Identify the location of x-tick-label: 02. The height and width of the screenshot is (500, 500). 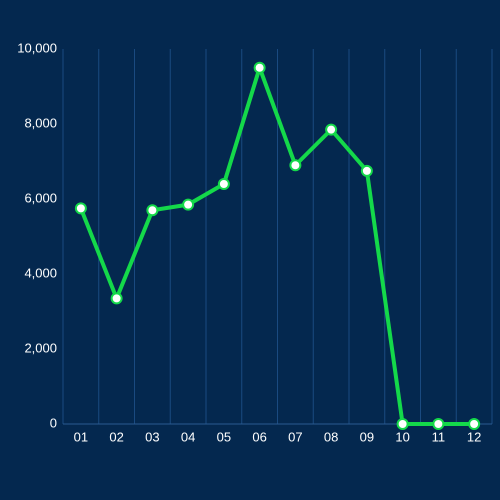
(116, 436).